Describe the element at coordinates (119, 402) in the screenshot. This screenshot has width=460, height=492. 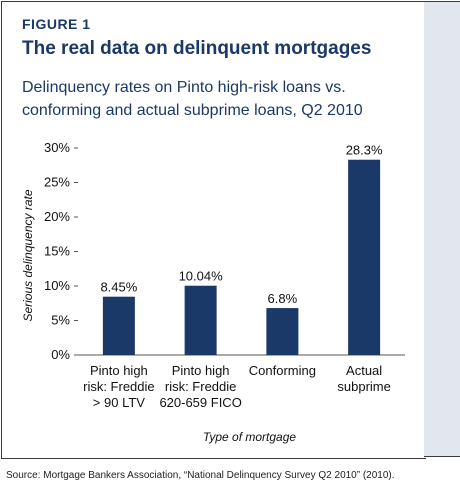
I see `x-category-label: > 90 LTV` at that location.